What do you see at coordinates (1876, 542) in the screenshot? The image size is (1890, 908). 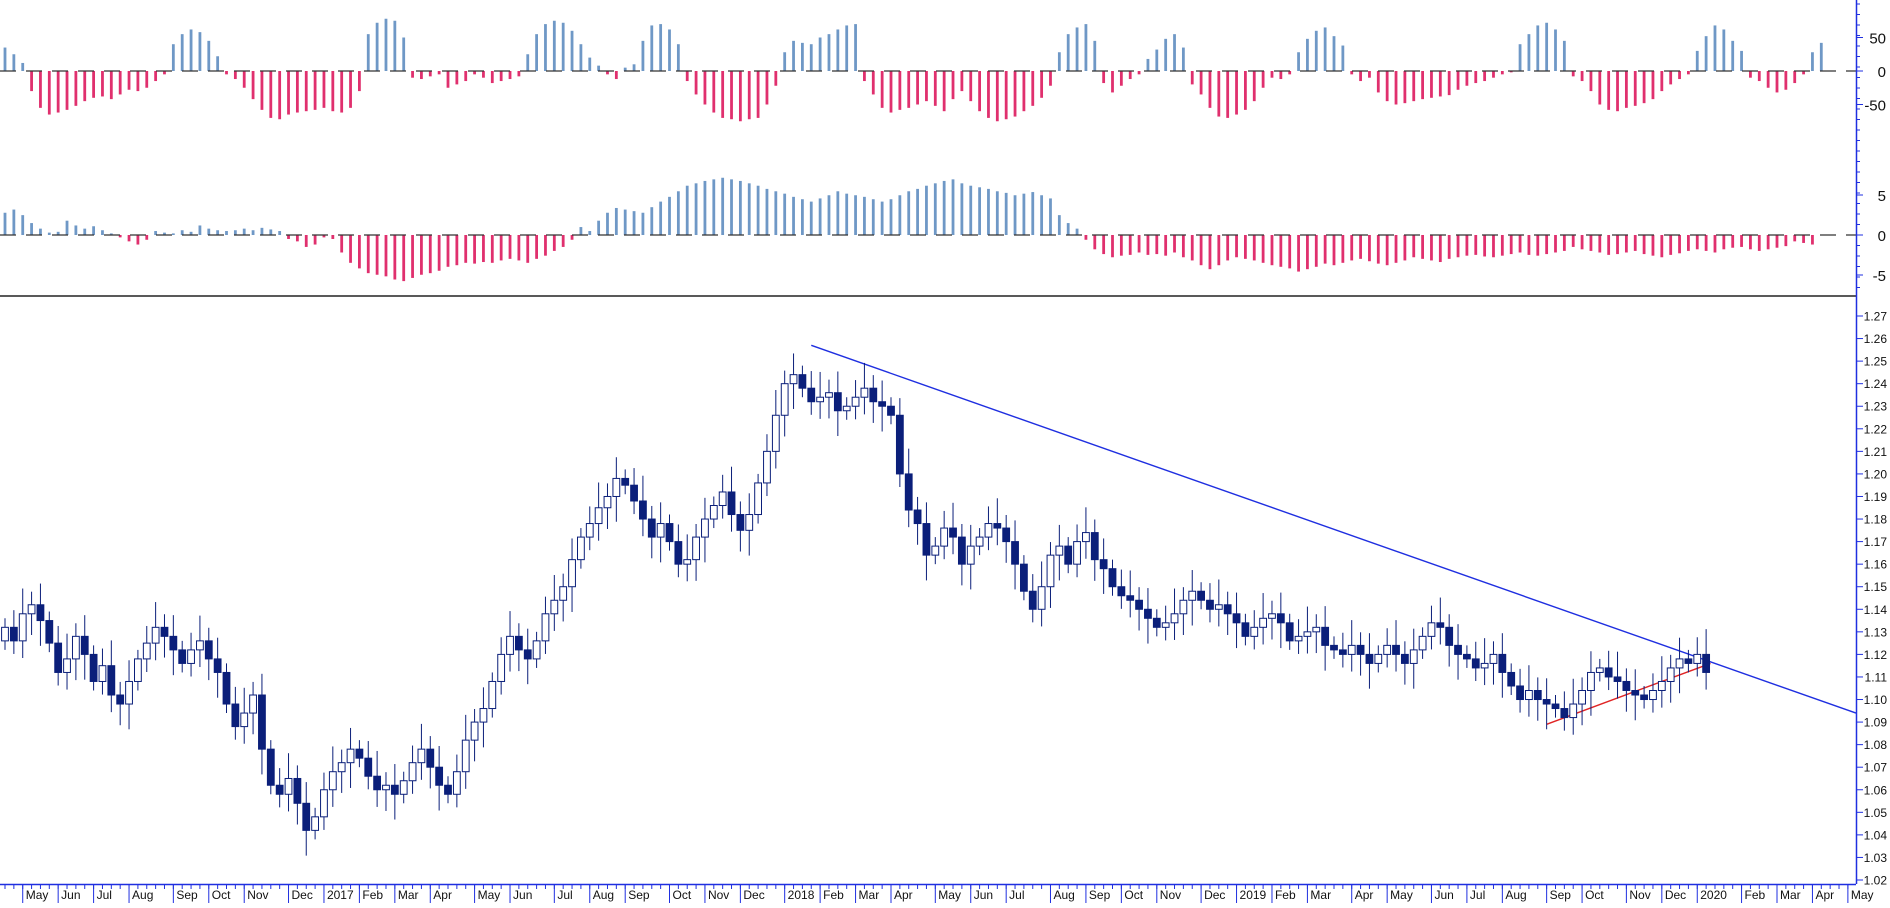 I see `price-ytick-label: 1.17` at bounding box center [1876, 542].